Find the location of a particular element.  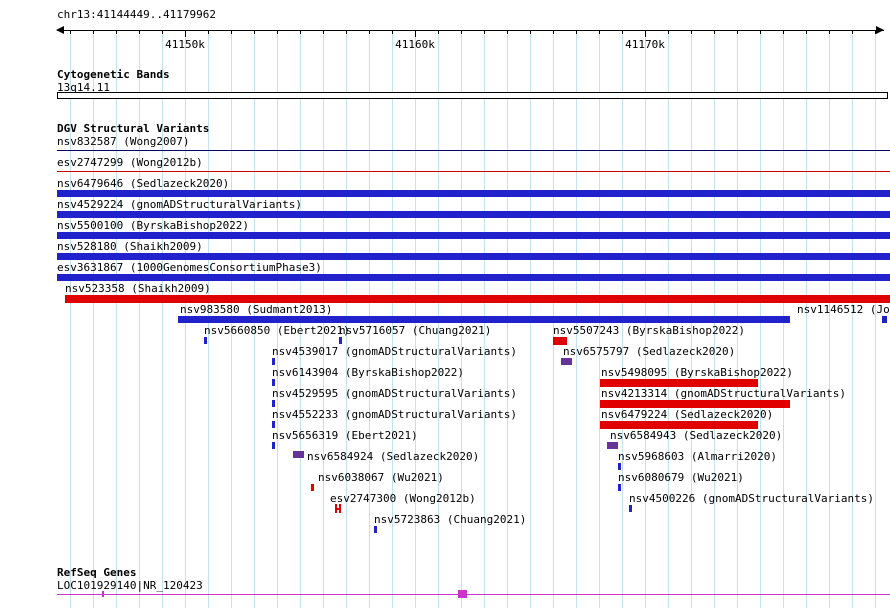

ruler-right-arrow-icon is located at coordinates (880, 30).